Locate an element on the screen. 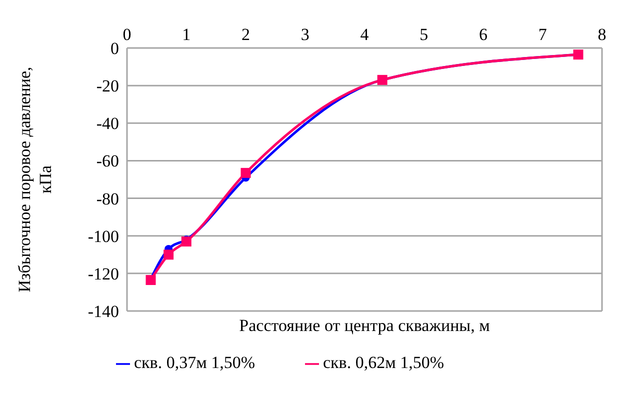 This screenshot has width=617, height=401. x-tick-label: 6 is located at coordinates (483, 34).